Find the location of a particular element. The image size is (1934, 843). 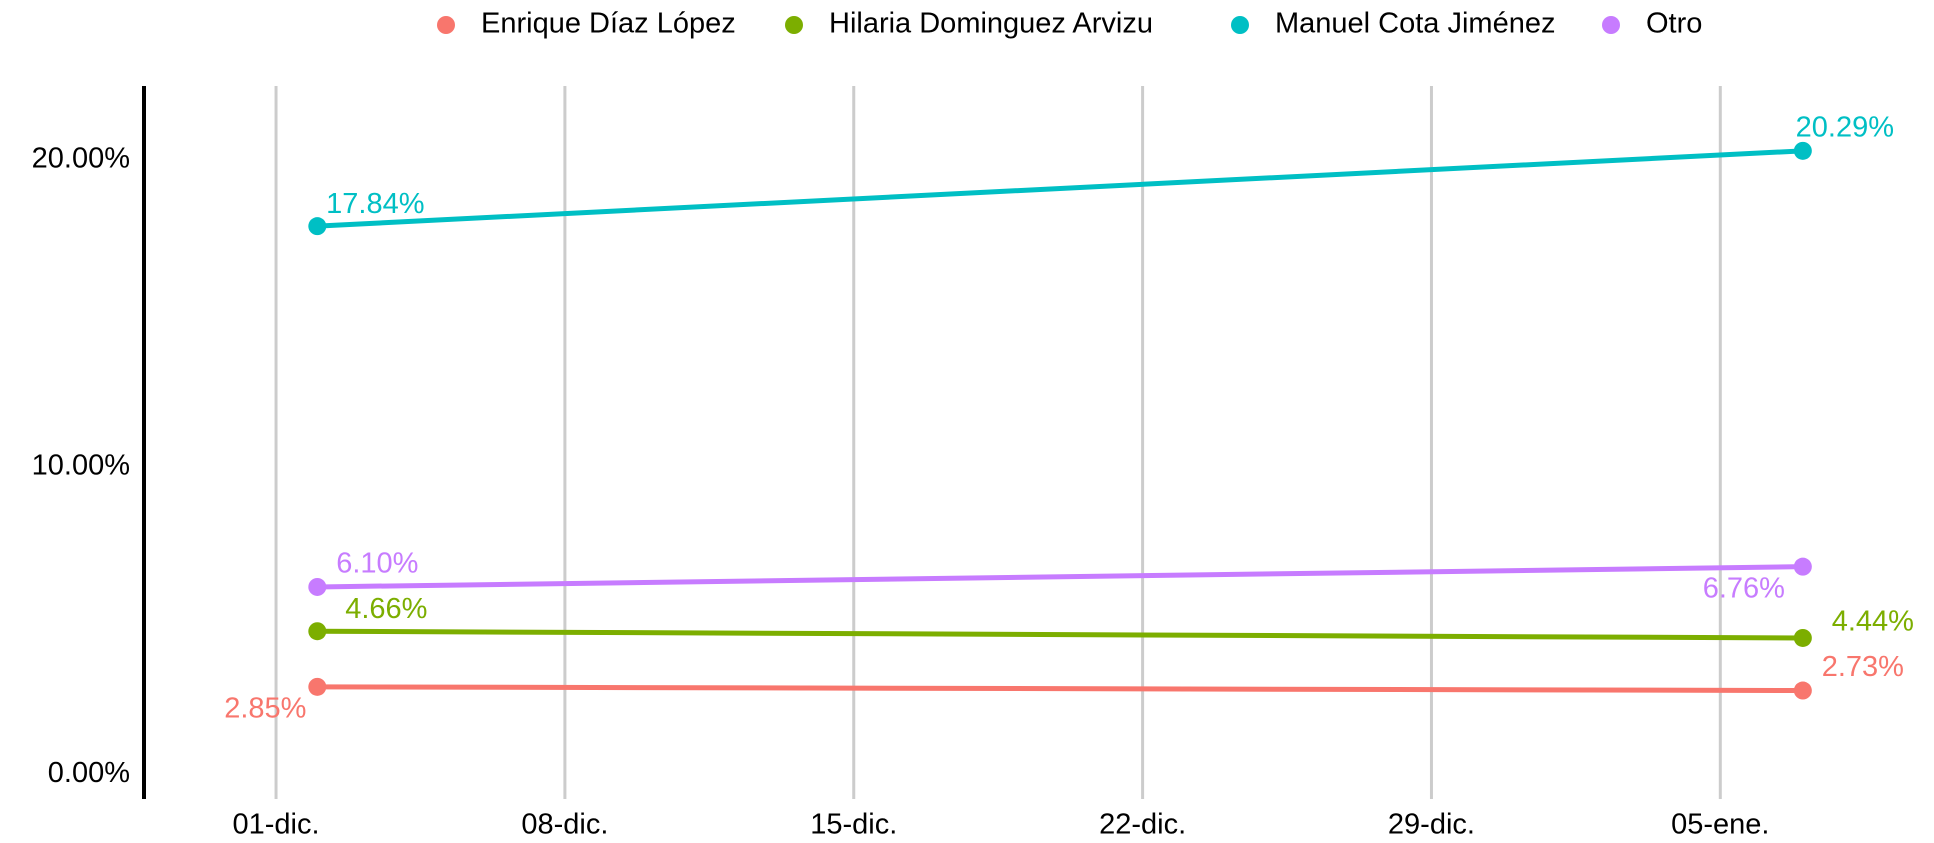

x-tick-label: 08-dic. is located at coordinates (564, 825).